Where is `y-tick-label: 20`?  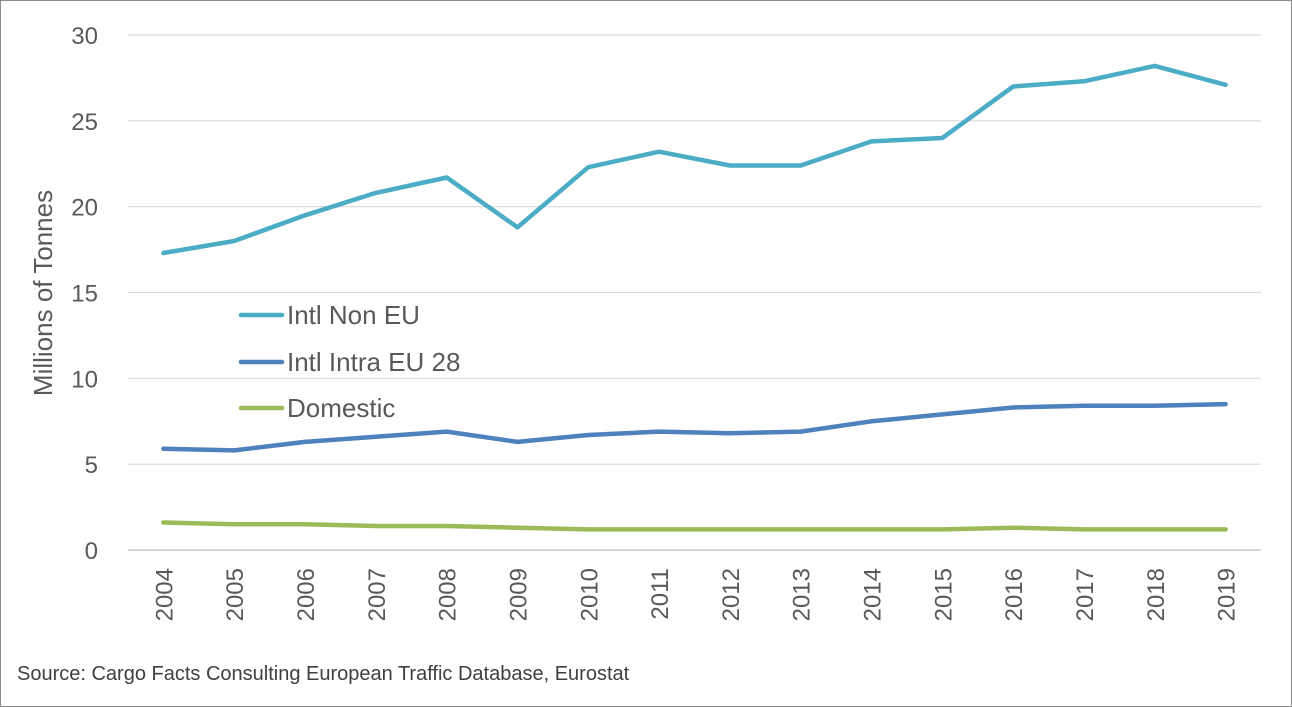
y-tick-label: 20 is located at coordinates (84, 208).